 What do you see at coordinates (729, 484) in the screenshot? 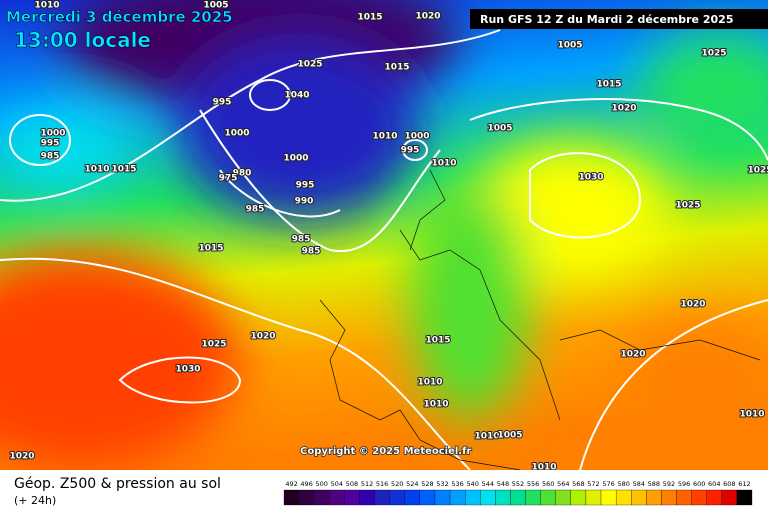
I see `legend-tick-label: 608` at bounding box center [729, 484].